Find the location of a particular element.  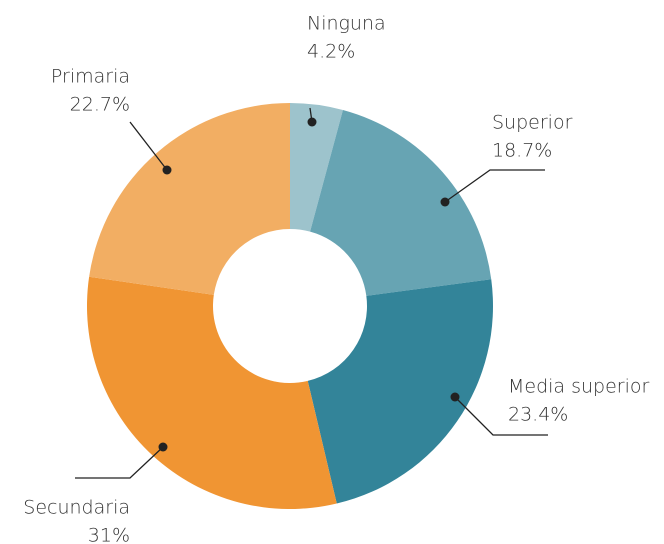

slice-label: Superior is located at coordinates (532, 123).